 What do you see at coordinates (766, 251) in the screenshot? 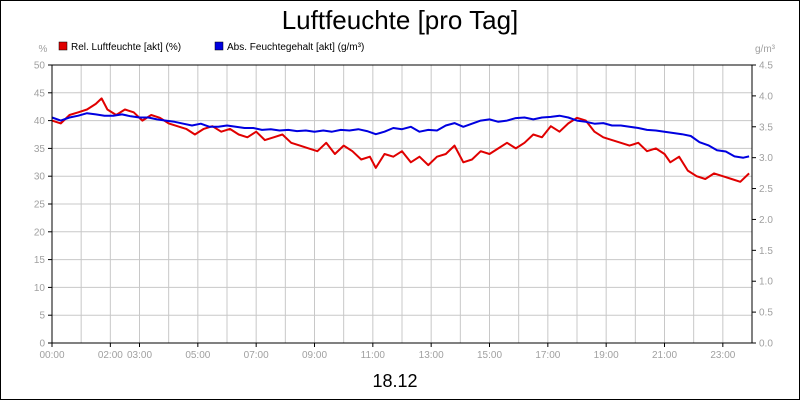
I see `right-tick-label: 1.5` at bounding box center [766, 251].